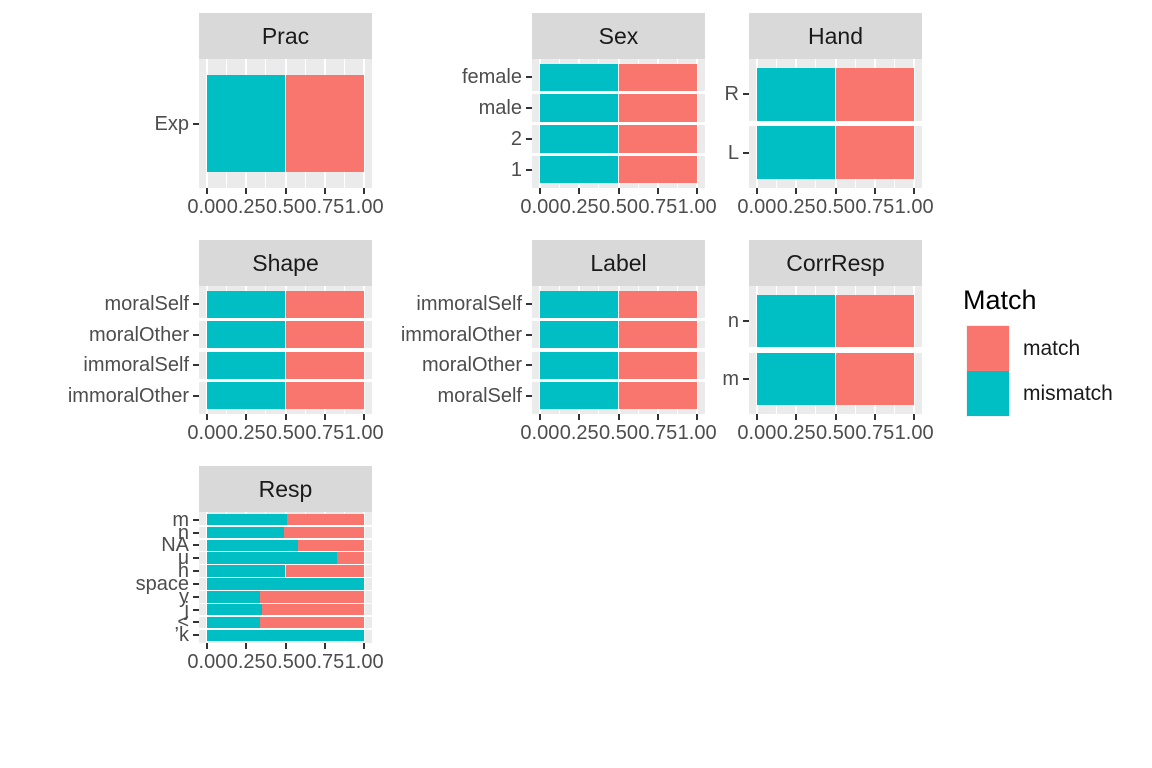  Describe the element at coordinates (171, 123) in the screenshot. I see `y-category-label: Exp` at that location.